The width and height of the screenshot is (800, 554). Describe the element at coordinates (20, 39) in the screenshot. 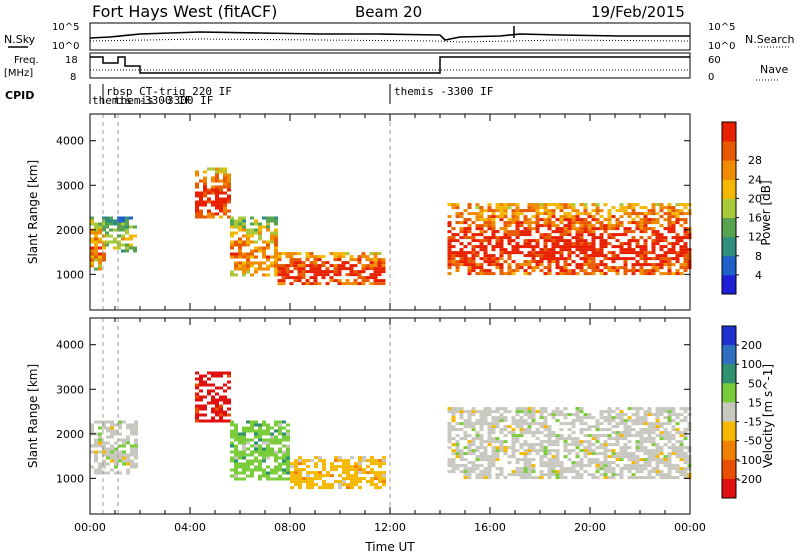

I see `nsky-label: N.Sky` at that location.